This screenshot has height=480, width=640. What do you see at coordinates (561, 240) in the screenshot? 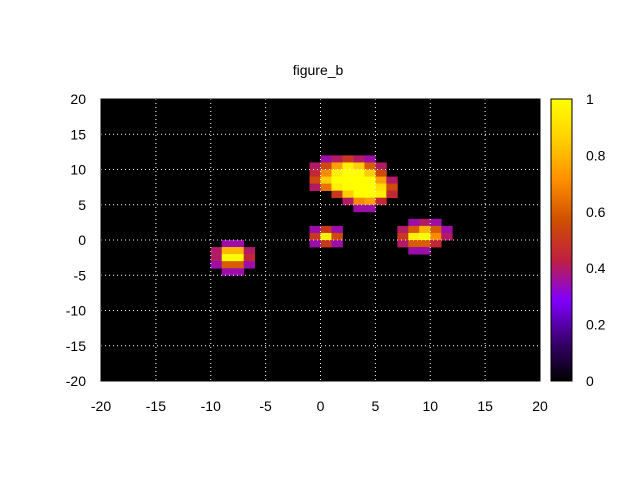
I see `colorbar` at bounding box center [561, 240].